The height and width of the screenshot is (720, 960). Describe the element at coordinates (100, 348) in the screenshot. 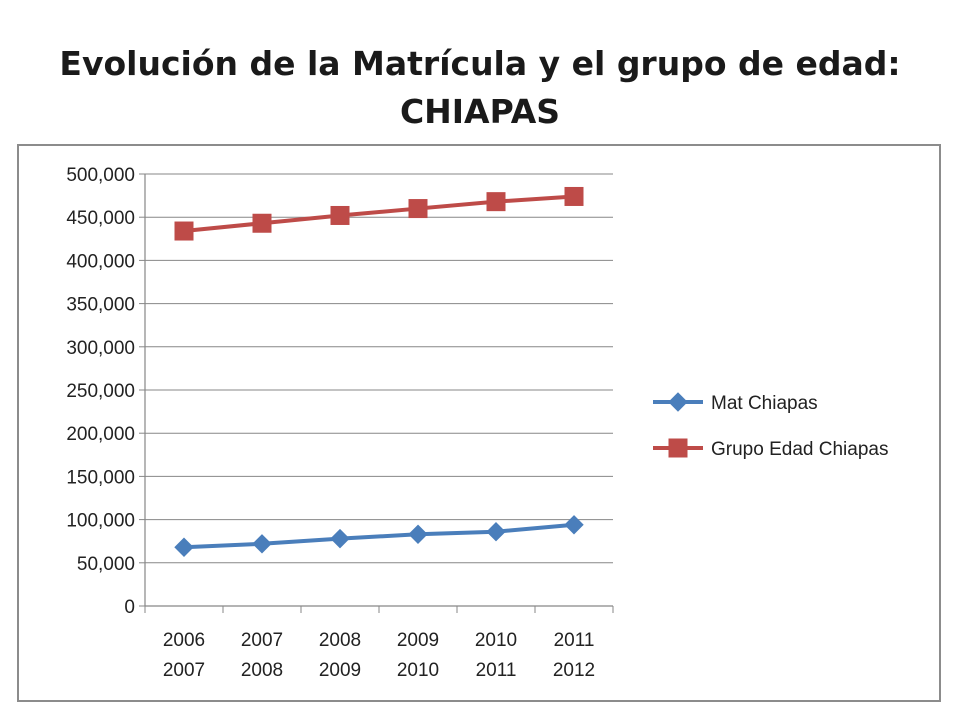

I see `y-tick-label: 300,000` at that location.